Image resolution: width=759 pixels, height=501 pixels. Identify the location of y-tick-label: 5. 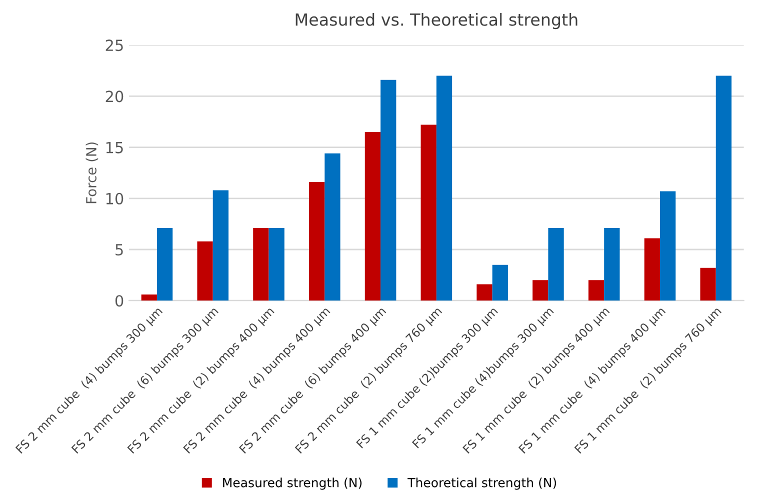
(119, 250).